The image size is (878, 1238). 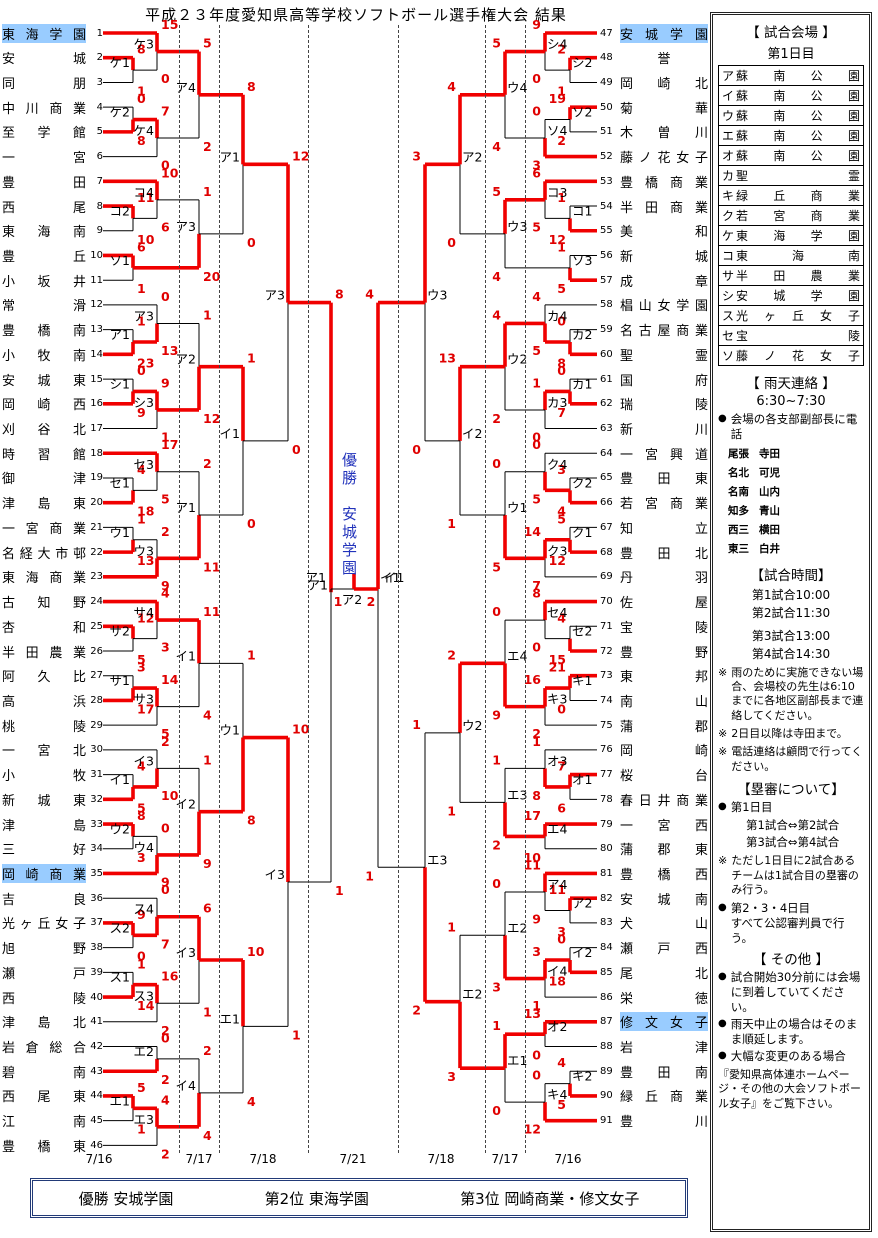 What do you see at coordinates (606, 552) in the screenshot?
I see `team-number: 68` at bounding box center [606, 552].